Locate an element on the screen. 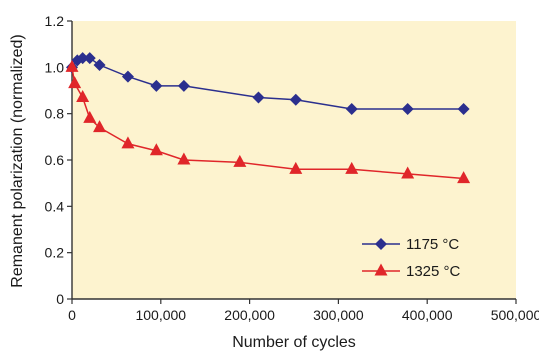  x-tick-label: 500,000 is located at coordinates (515, 315).